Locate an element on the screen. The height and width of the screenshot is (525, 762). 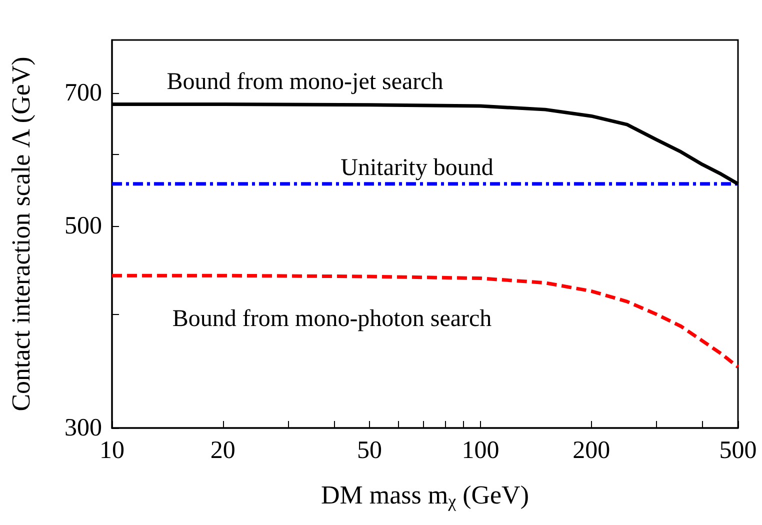
x-tick-label: 10 is located at coordinates (112, 450).